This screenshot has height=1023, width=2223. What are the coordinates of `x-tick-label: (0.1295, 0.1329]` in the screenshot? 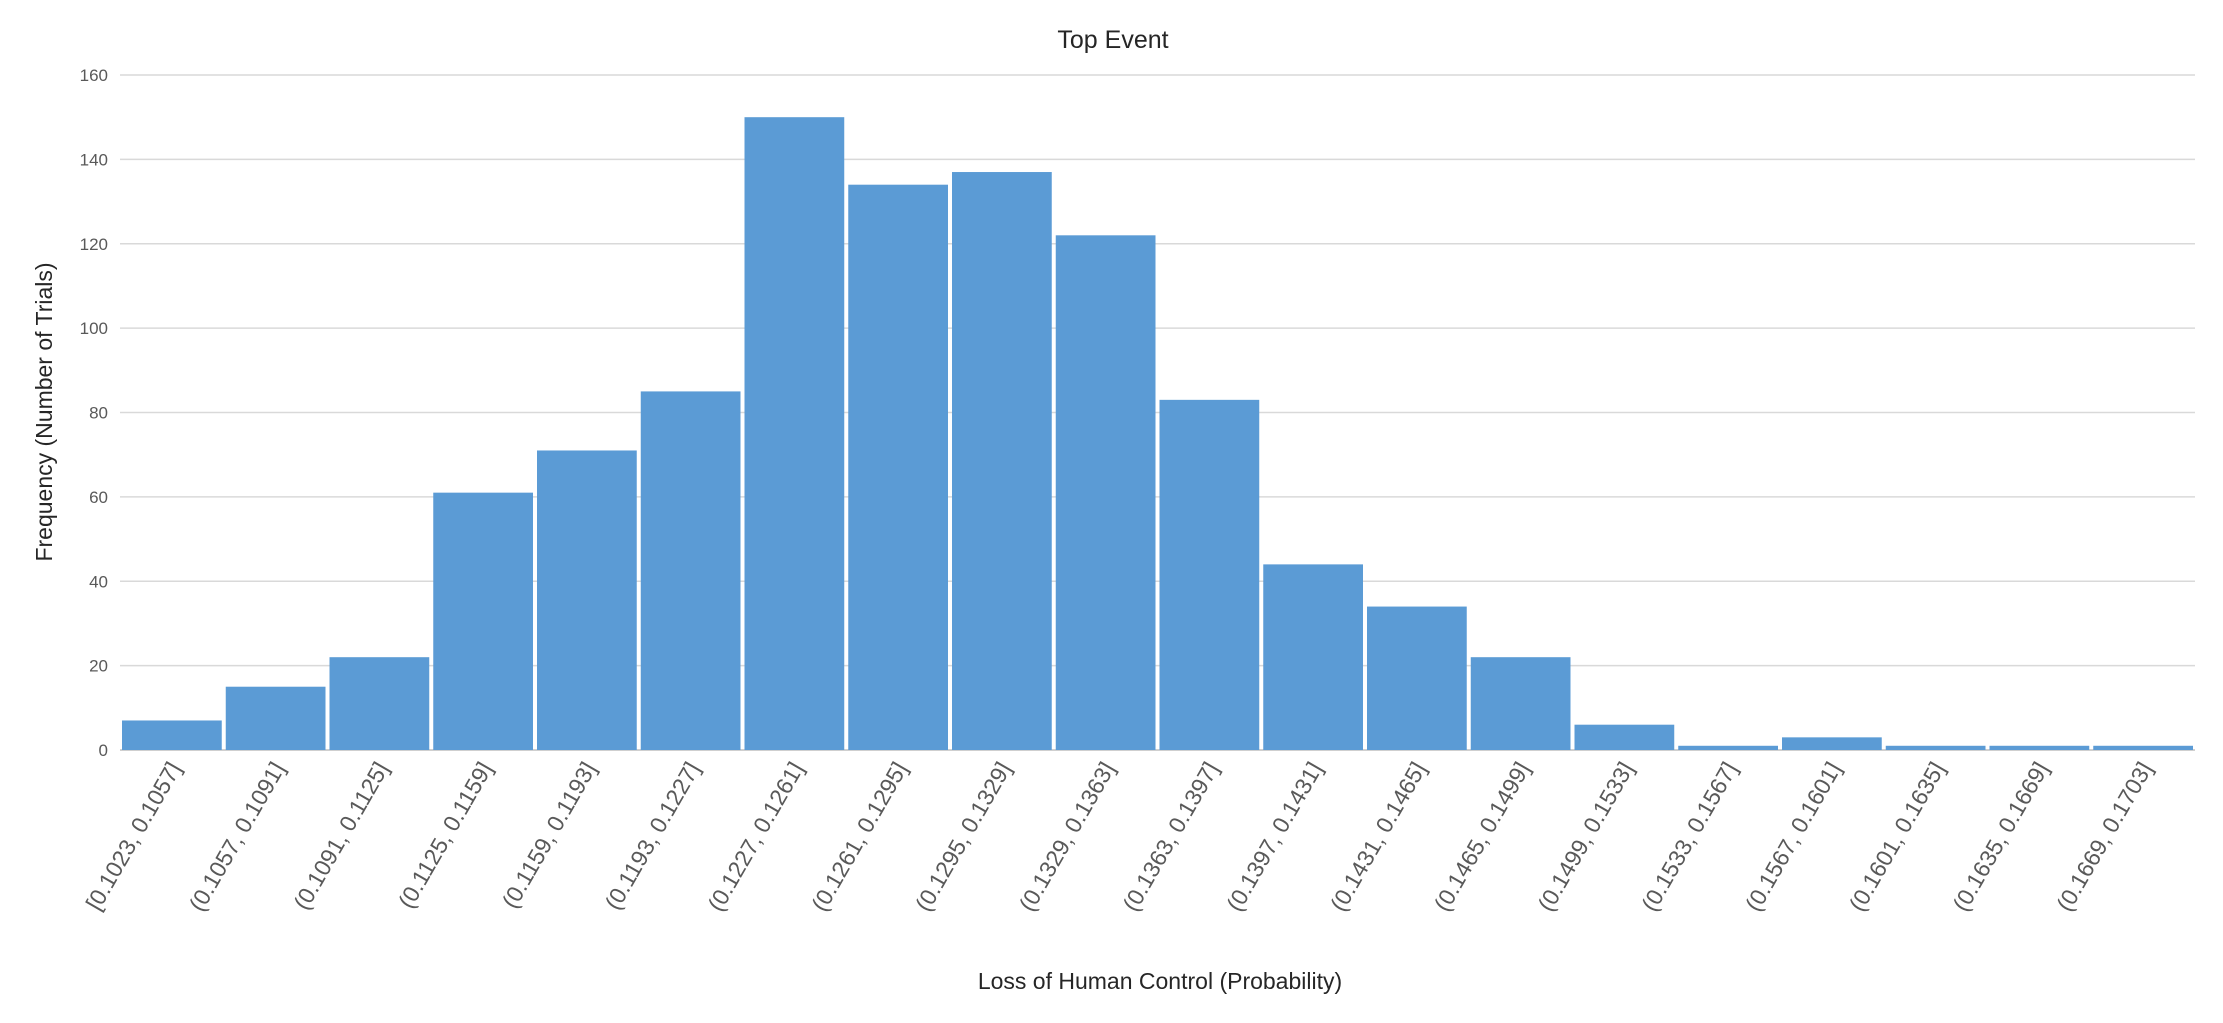 It's located at (963, 837).